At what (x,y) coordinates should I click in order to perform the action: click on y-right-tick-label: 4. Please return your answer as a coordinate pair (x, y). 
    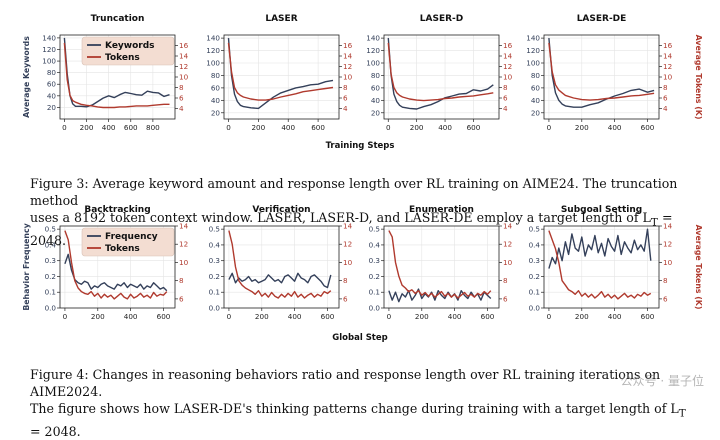
    Looking at the image, I should click on (345, 108).